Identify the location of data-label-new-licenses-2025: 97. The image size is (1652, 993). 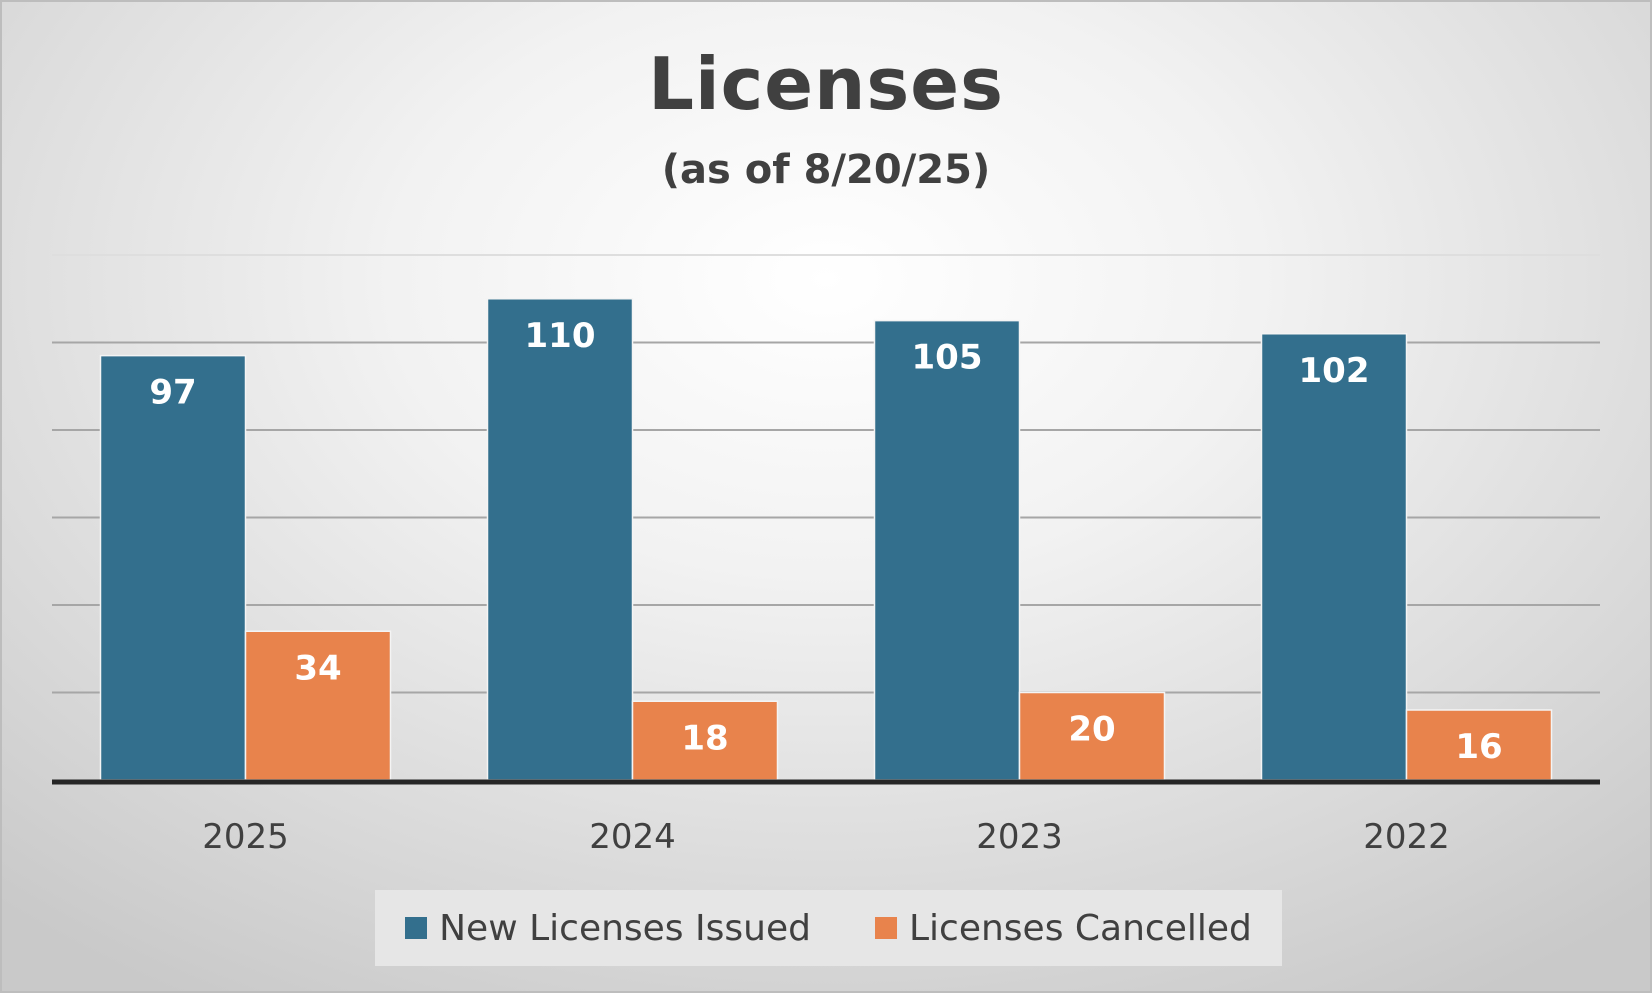
(172, 393).